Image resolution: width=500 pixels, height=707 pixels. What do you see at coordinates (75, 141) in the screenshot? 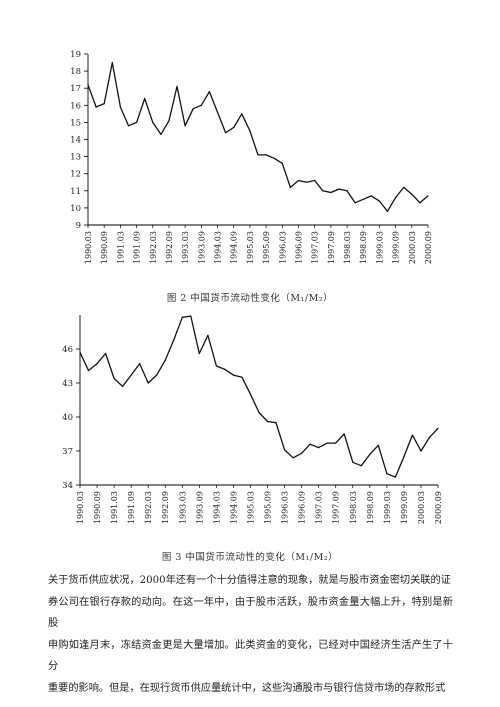
I see `y-tick-label: 14` at bounding box center [75, 141].